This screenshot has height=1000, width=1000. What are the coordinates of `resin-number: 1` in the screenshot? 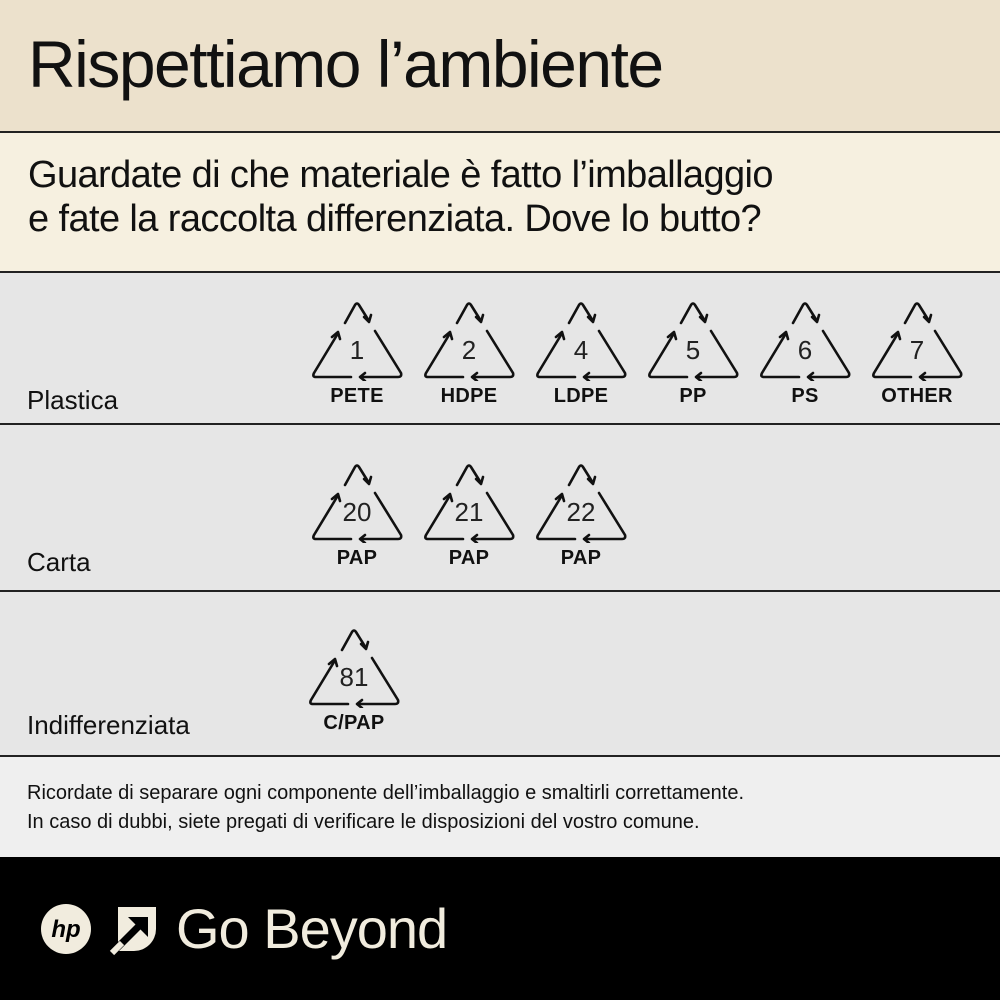 It's located at (357, 350).